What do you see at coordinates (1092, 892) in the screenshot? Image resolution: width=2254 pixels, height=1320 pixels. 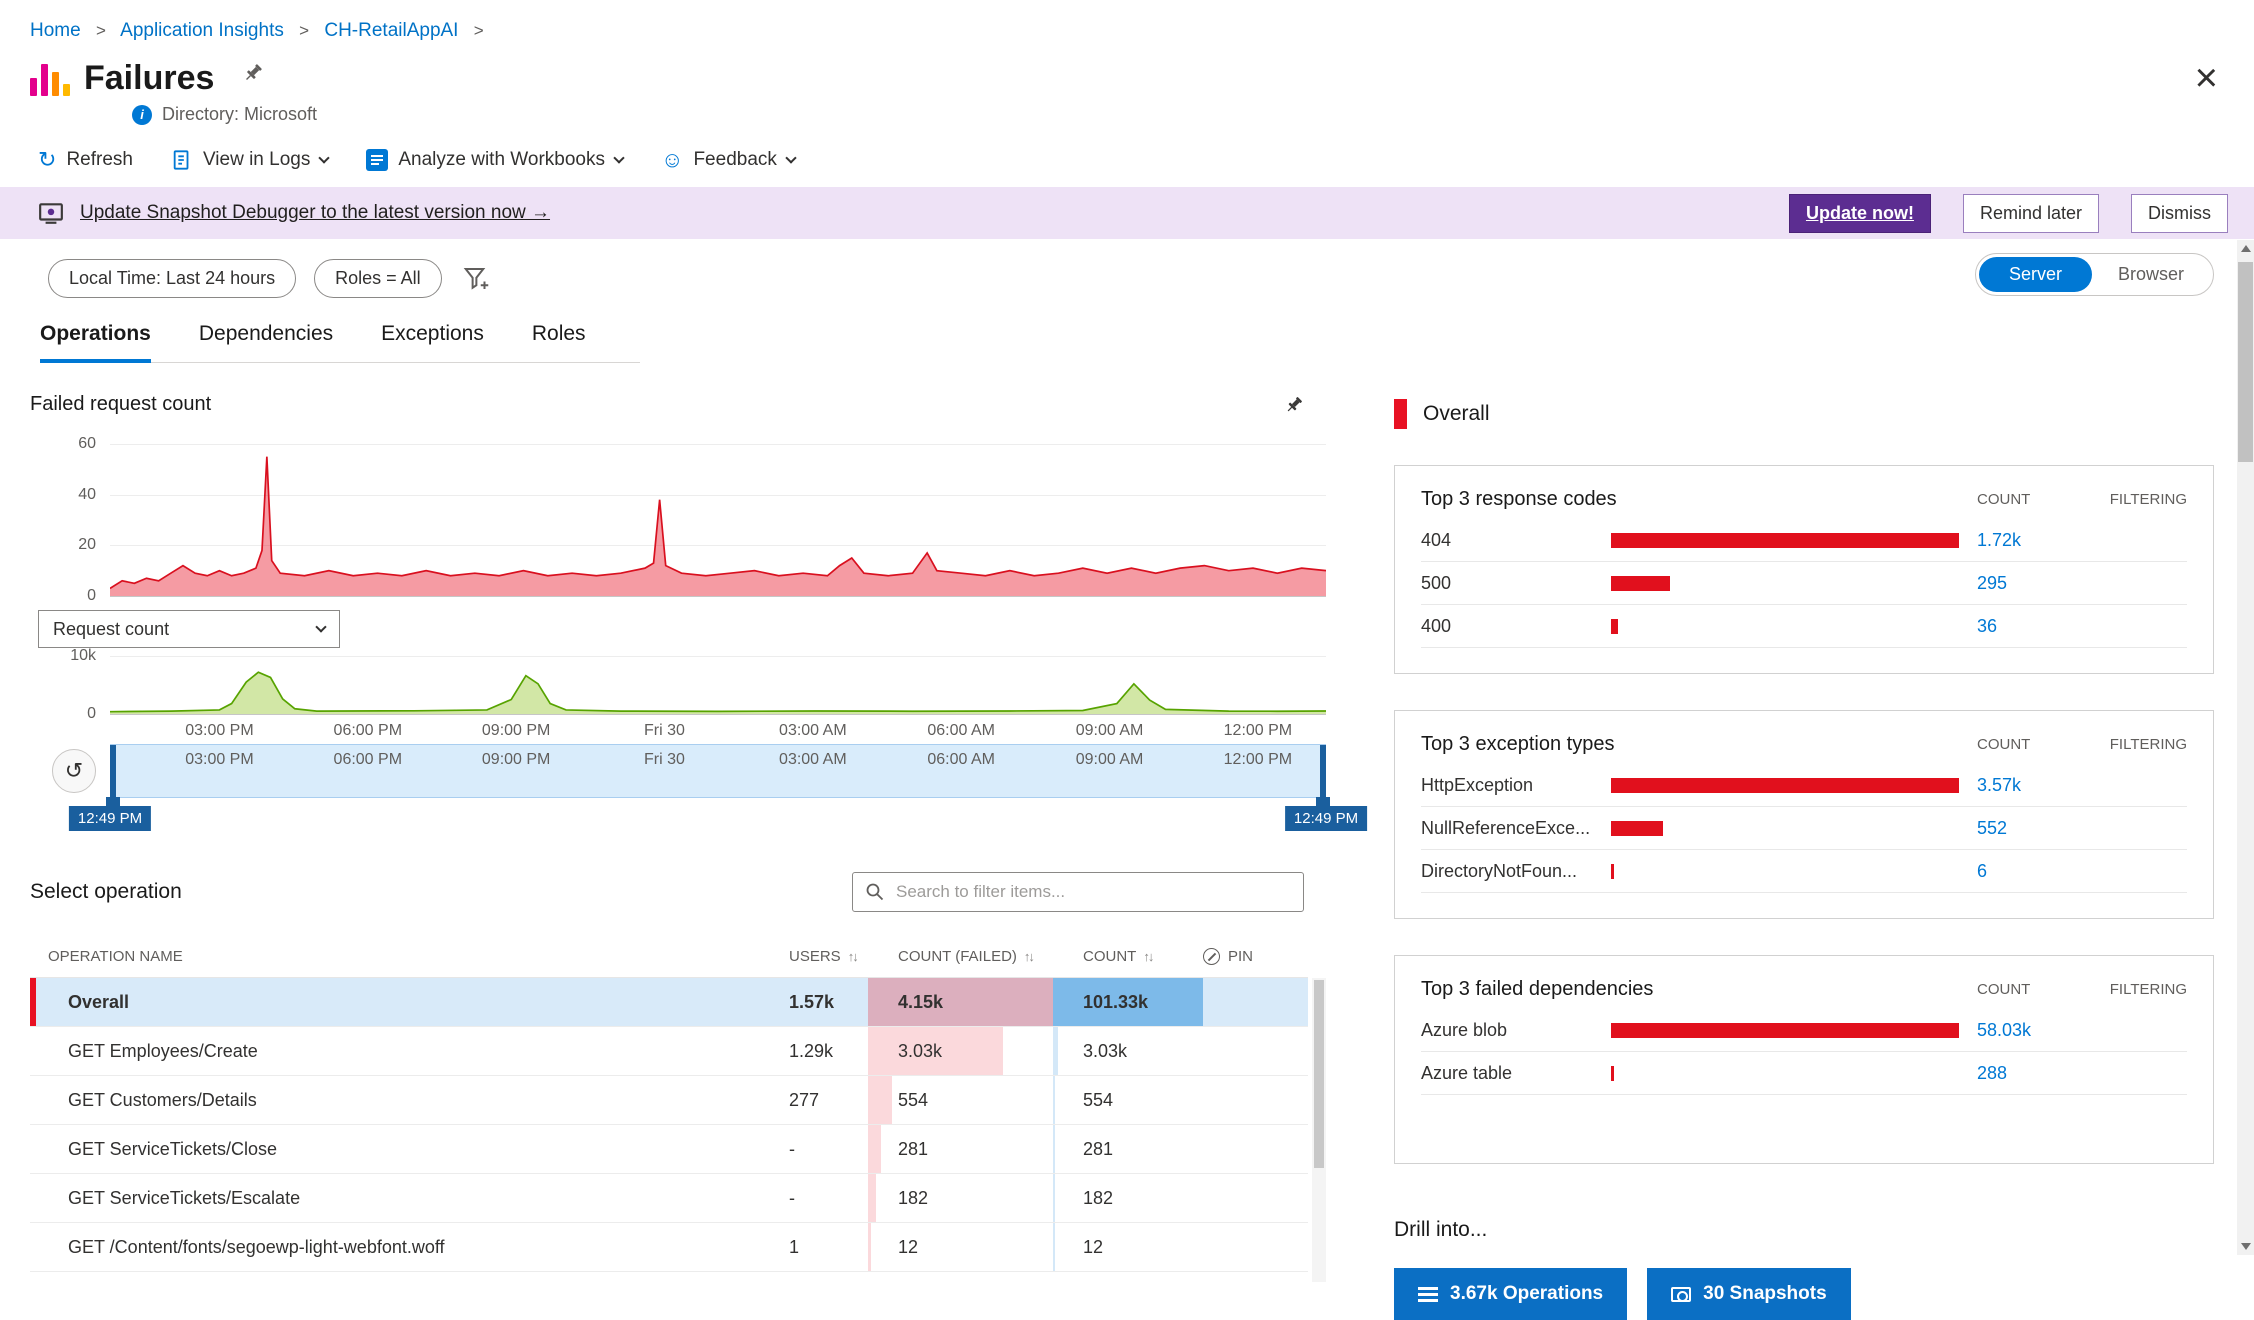 I see `search-input` at bounding box center [1092, 892].